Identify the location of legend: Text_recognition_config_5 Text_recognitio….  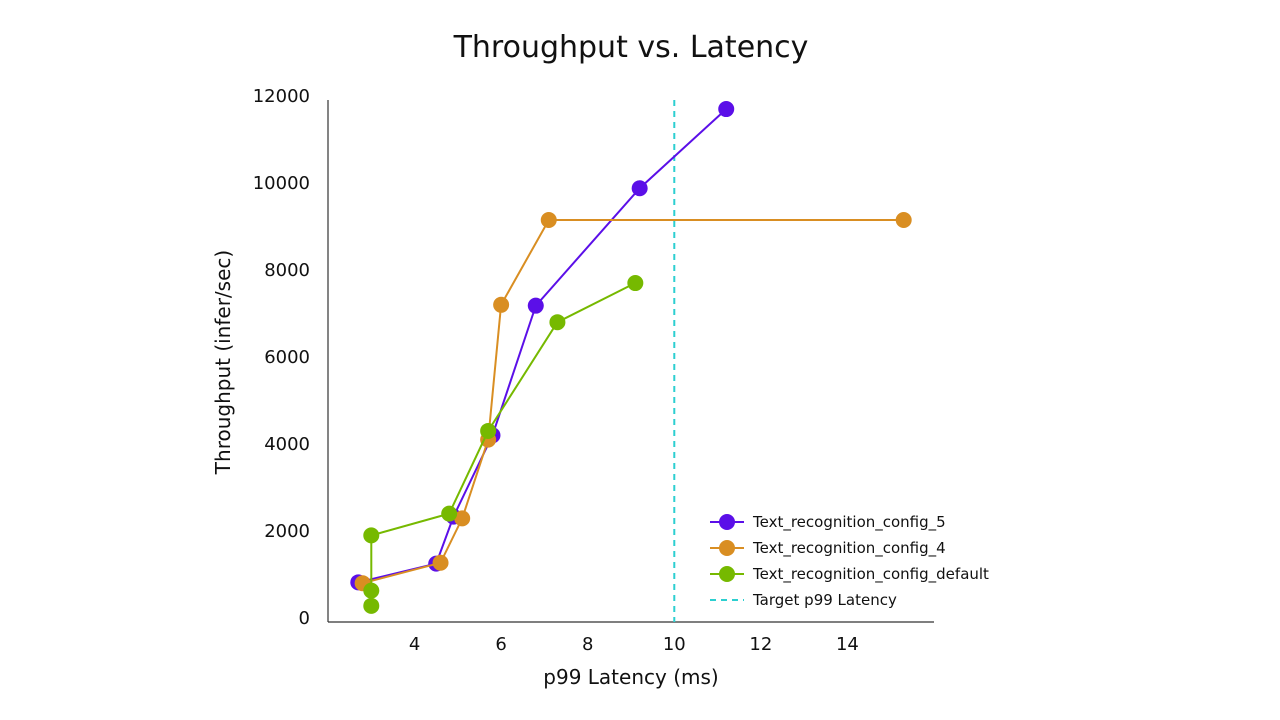
(849, 561).